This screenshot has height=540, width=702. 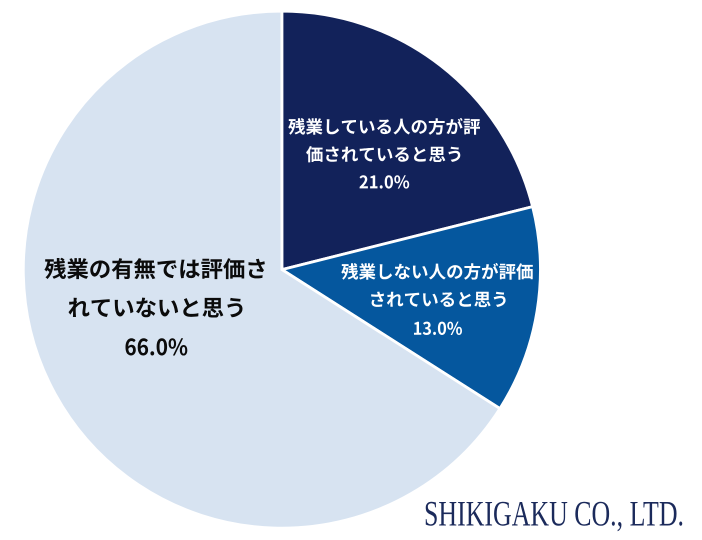 I want to click on svg-text: SHIKIGAKU CO., LTD., so click(x=554, y=514).